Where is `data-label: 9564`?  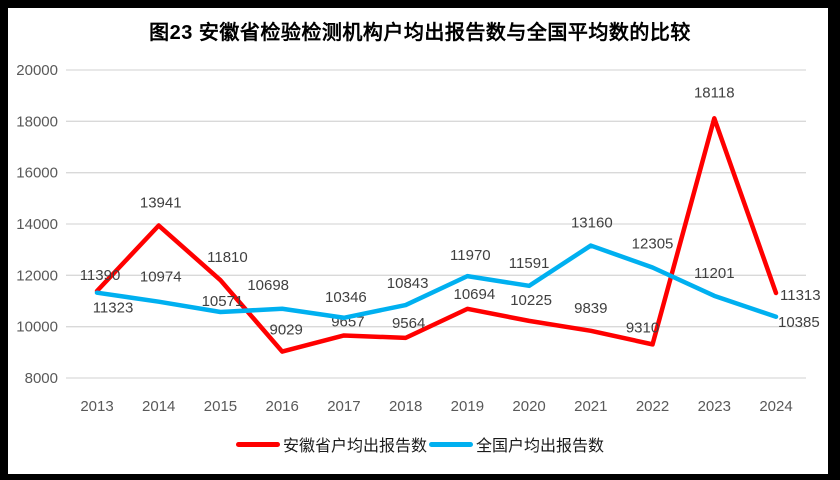 data-label: 9564 is located at coordinates (408, 323).